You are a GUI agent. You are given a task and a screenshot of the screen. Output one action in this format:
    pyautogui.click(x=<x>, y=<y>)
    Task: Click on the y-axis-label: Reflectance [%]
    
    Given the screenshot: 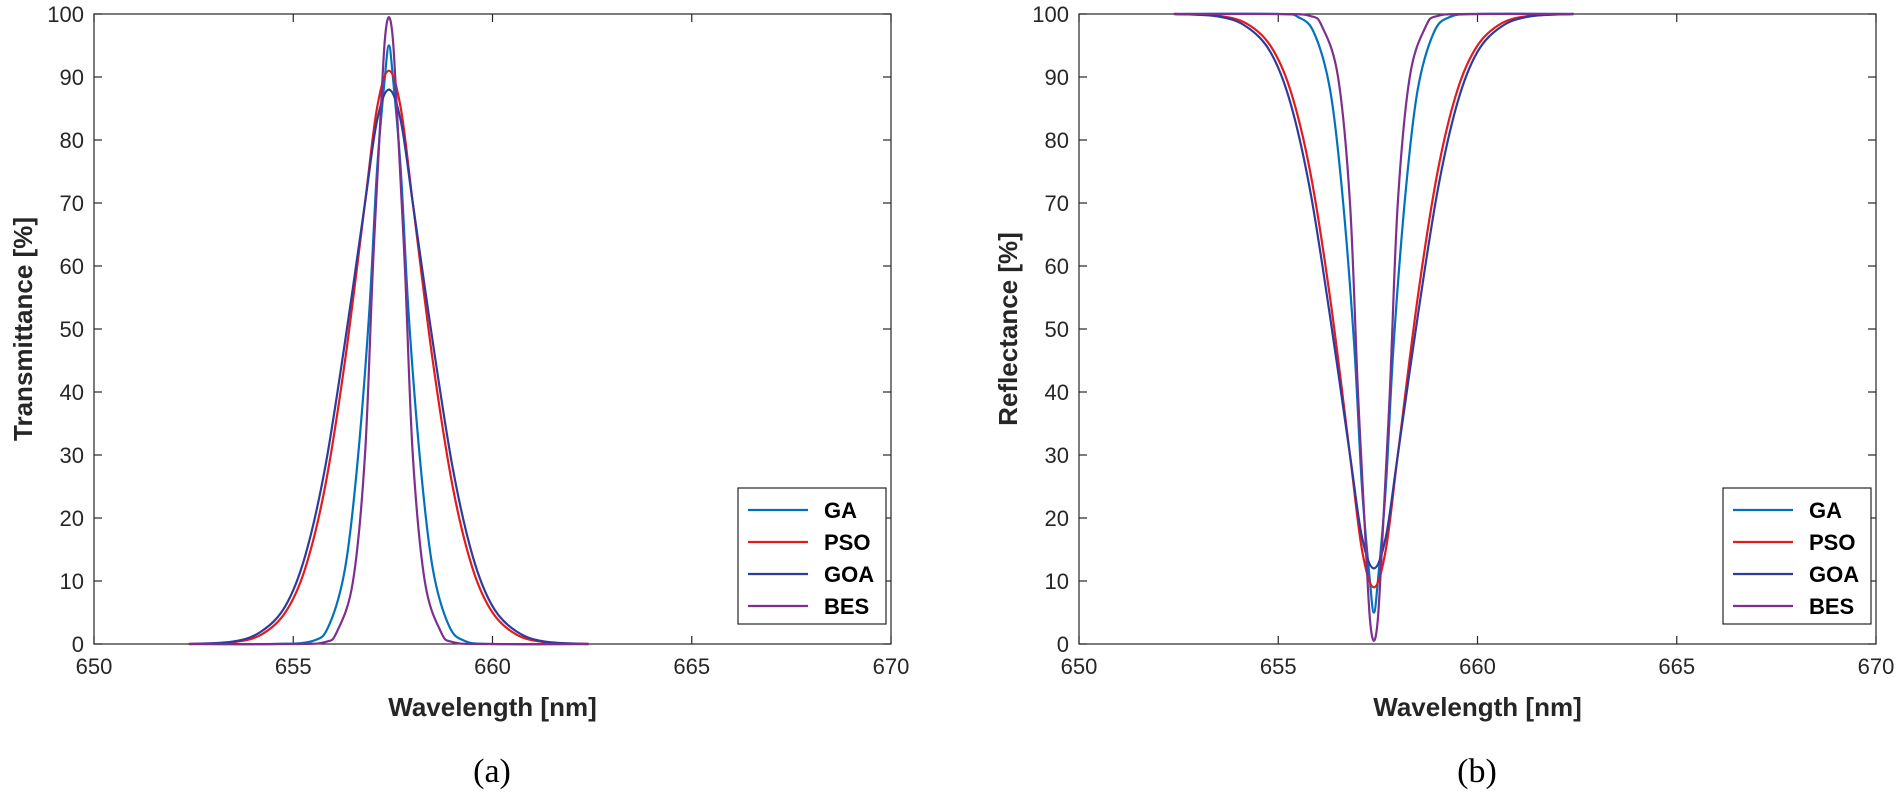 What is the action you would take?
    pyautogui.click(x=1008, y=329)
    